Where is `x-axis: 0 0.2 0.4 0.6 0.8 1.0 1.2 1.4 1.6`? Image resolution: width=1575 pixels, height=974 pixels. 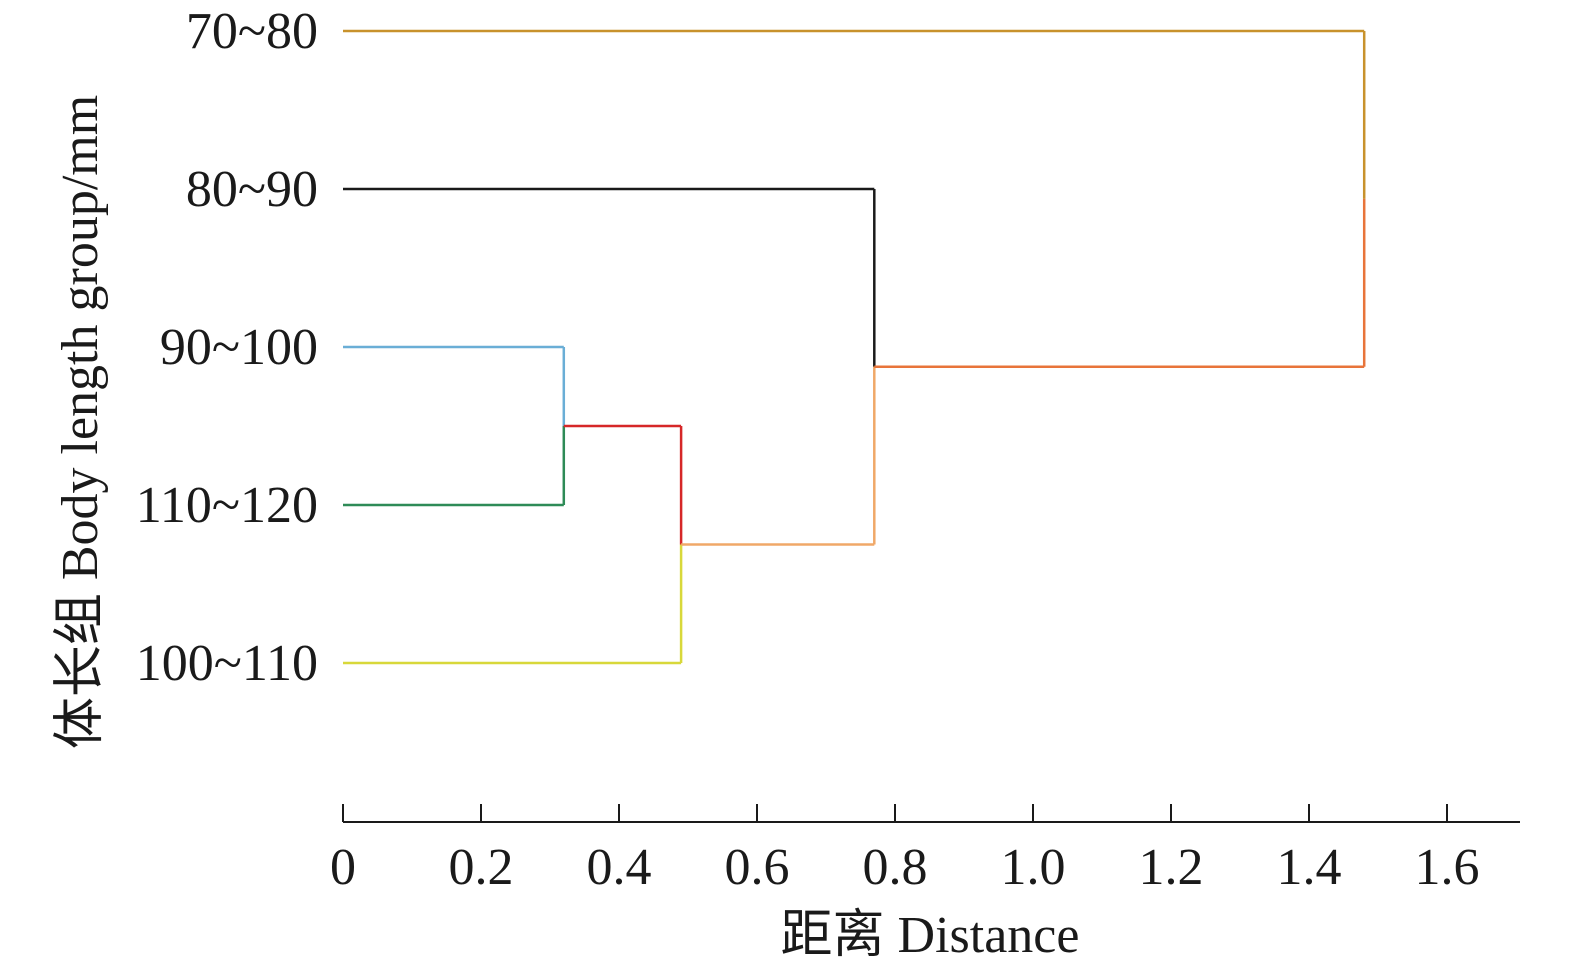
x-axis: 0 0.2 0.4 0.6 0.8 1.0 1.2 1.4 1.6 is located at coordinates (925, 850).